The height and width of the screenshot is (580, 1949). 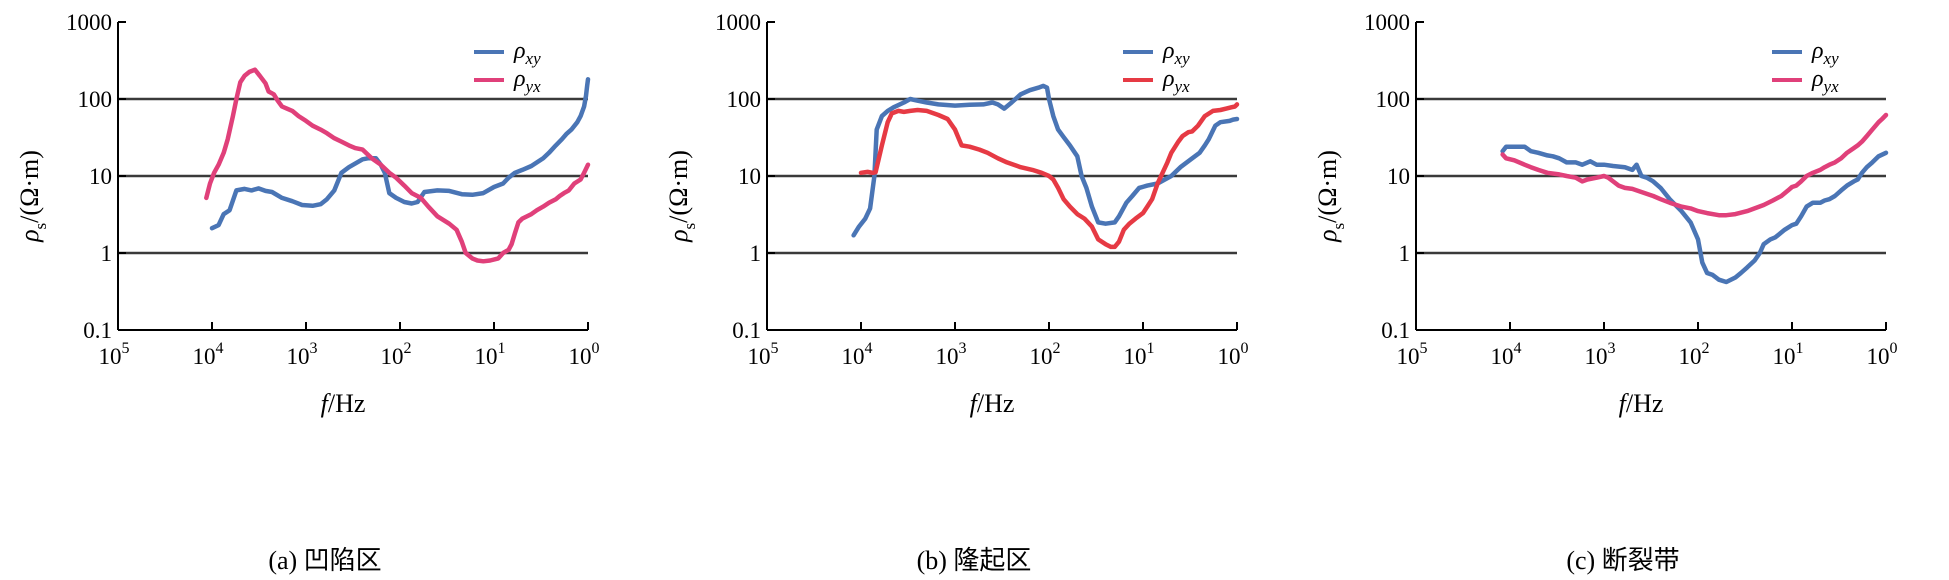 I want to click on chart-b-caption: (b) 隆起区, so click(x=974, y=560).